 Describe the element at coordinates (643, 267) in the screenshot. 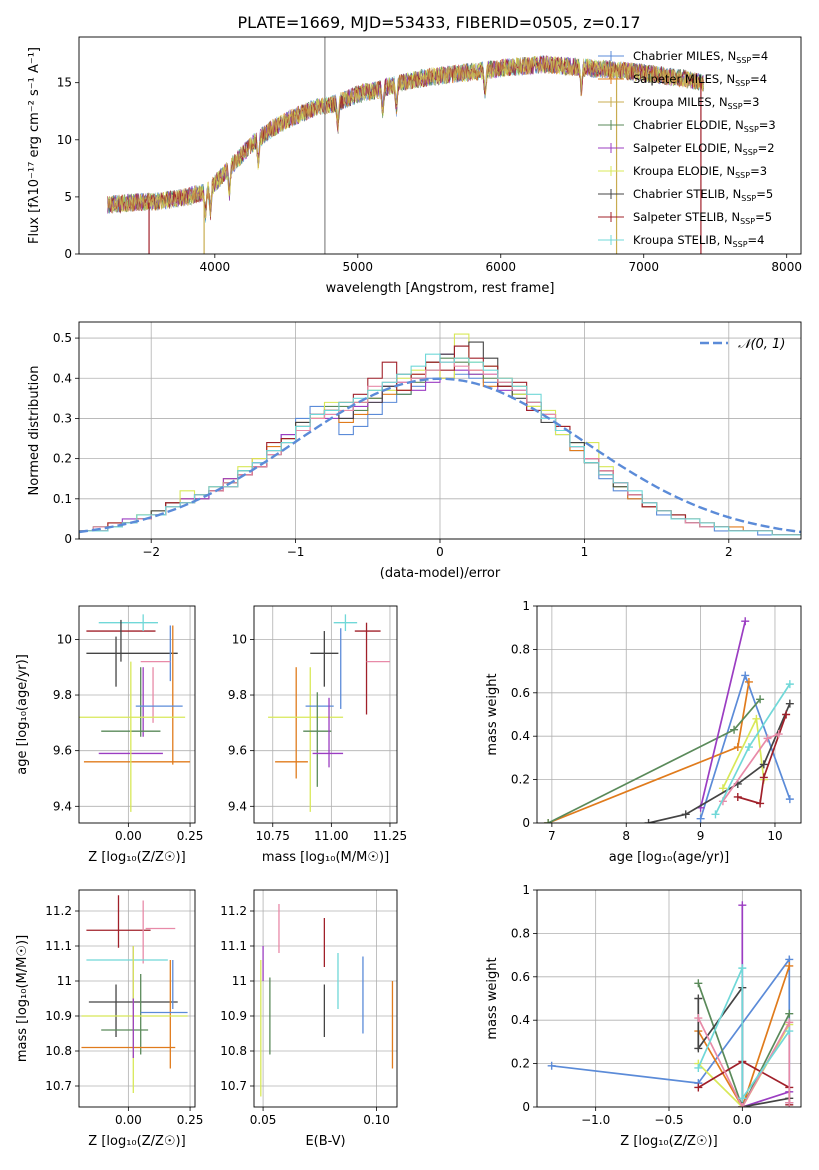

I see `x-tick-label: 7000` at that location.